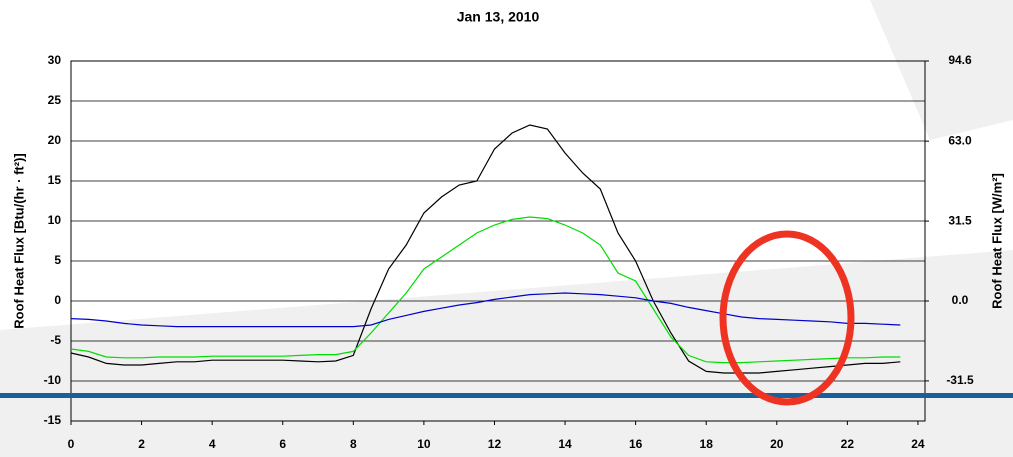 The width and height of the screenshot is (1013, 457). What do you see at coordinates (55, 180) in the screenshot?
I see `y-tick-label: 15` at bounding box center [55, 180].